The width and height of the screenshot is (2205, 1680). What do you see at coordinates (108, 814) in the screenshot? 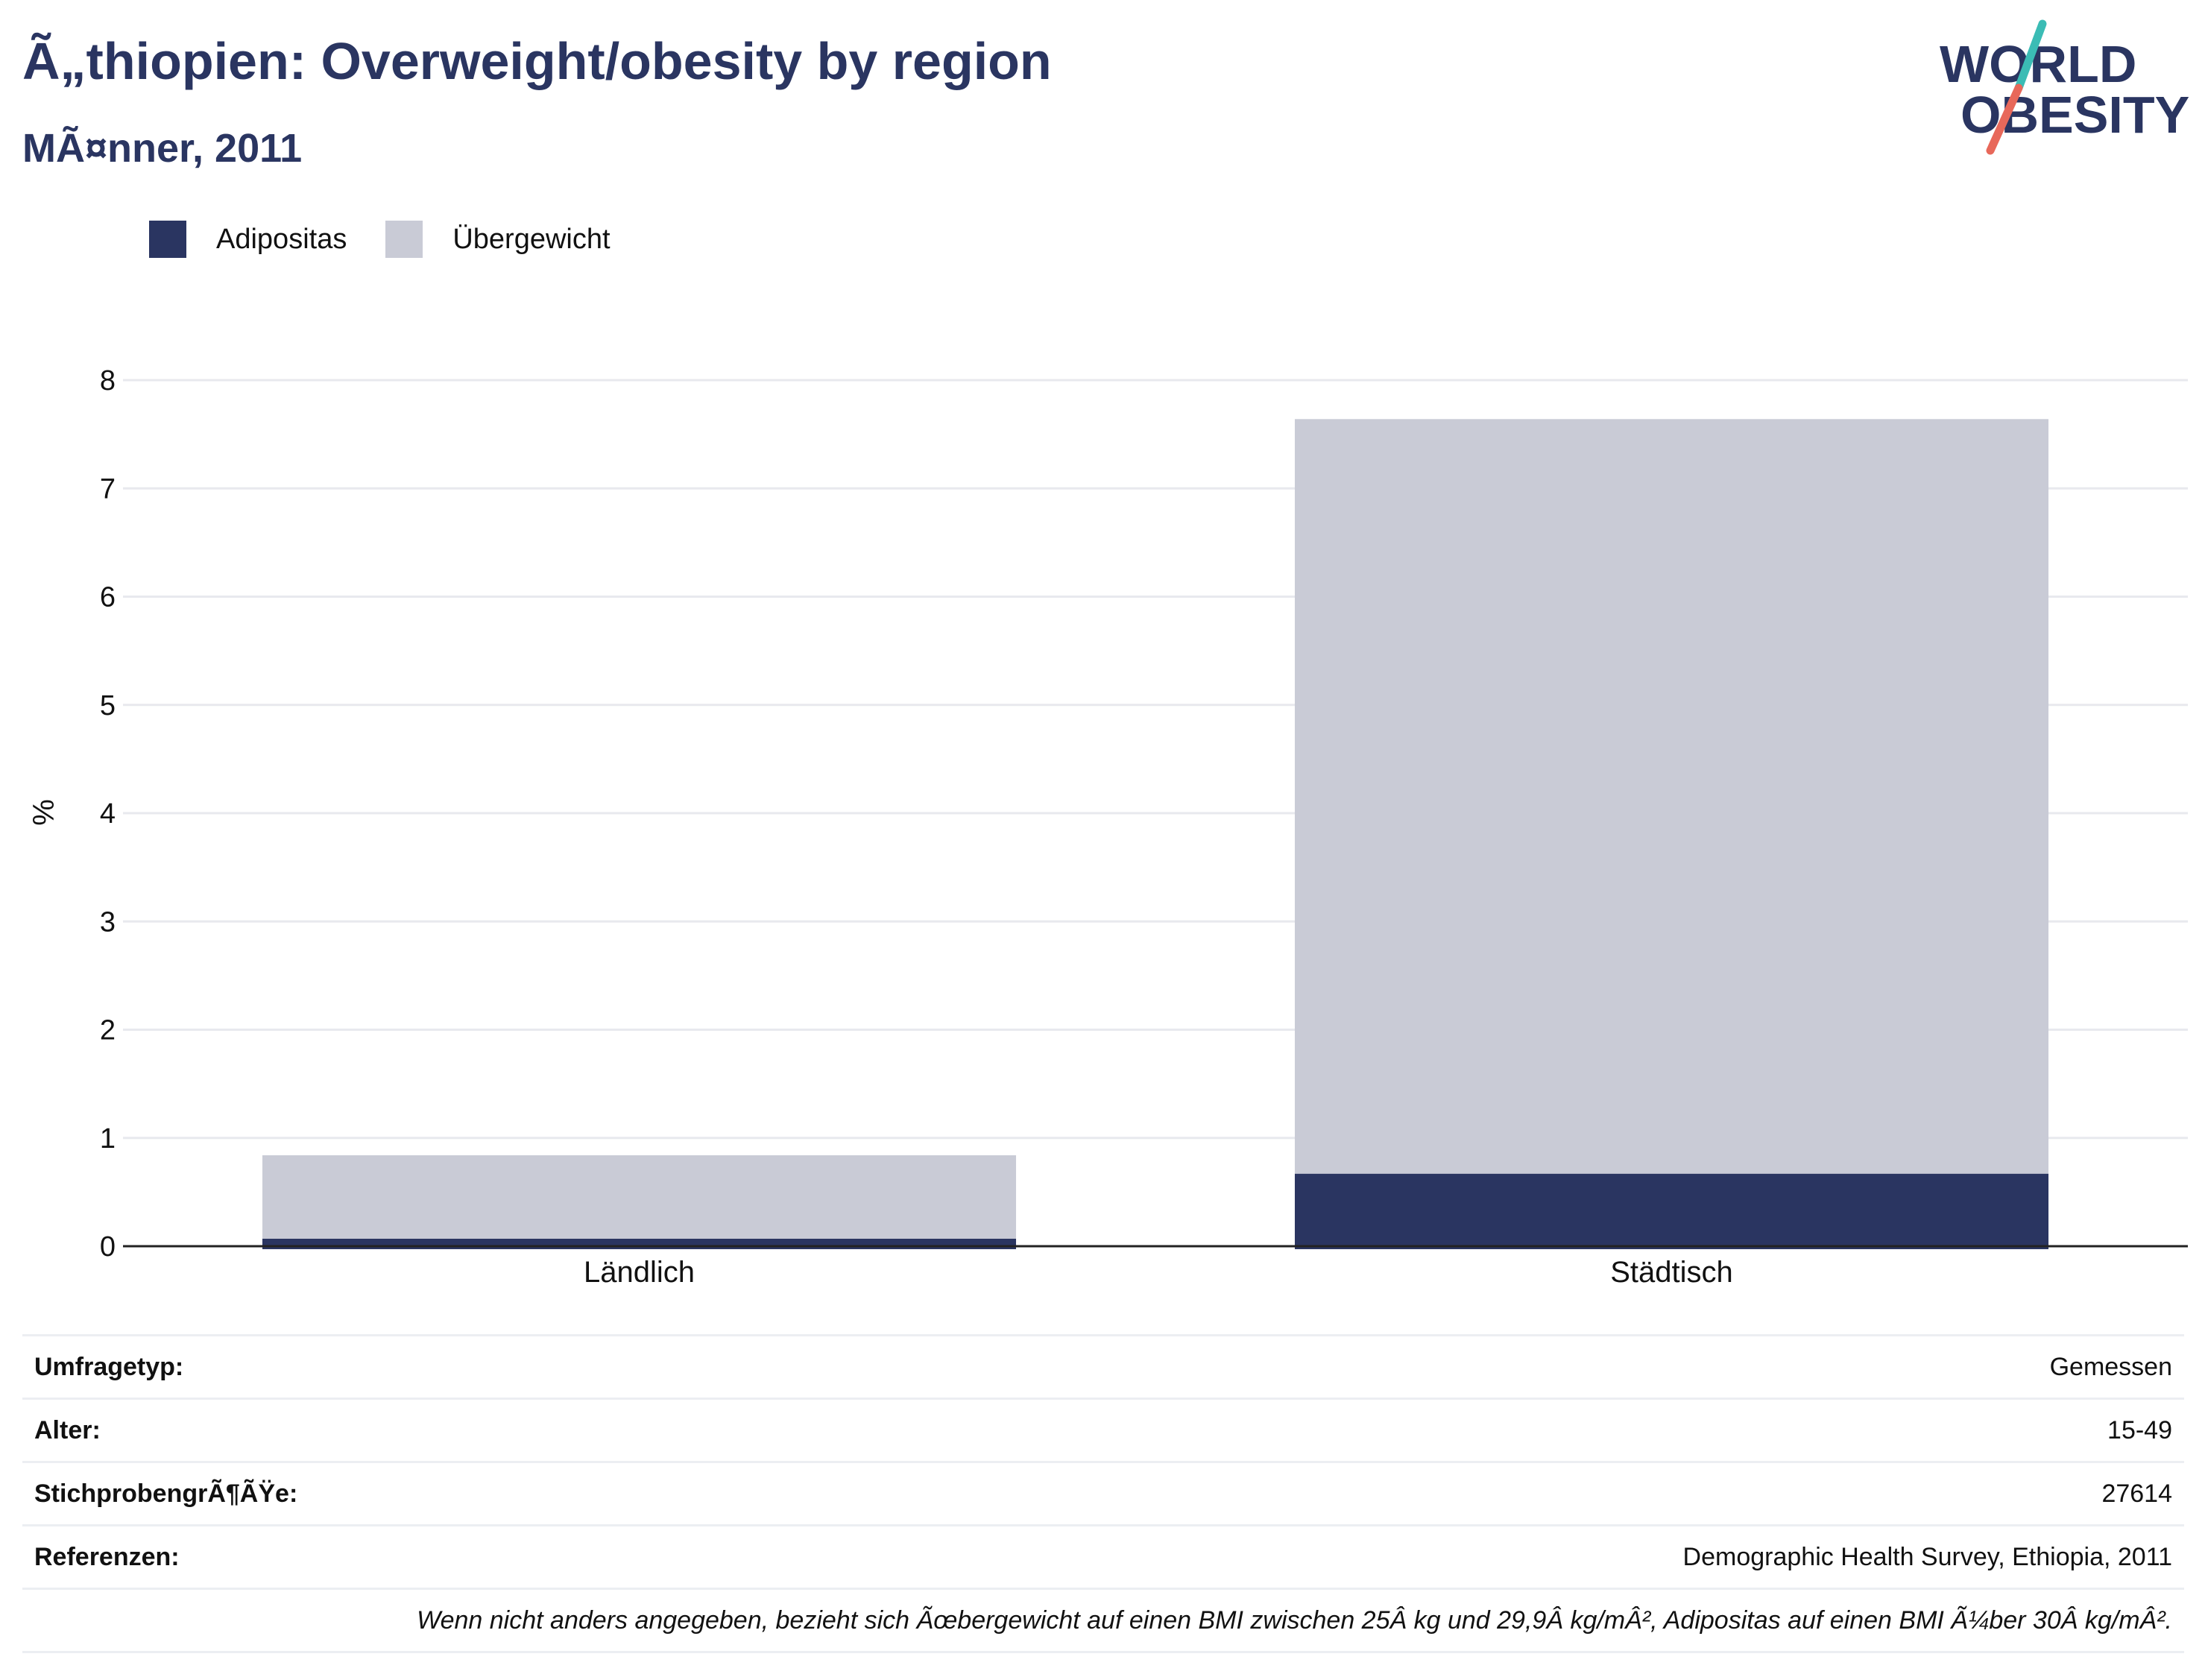
I see `y-tick-label: 4` at bounding box center [108, 814].